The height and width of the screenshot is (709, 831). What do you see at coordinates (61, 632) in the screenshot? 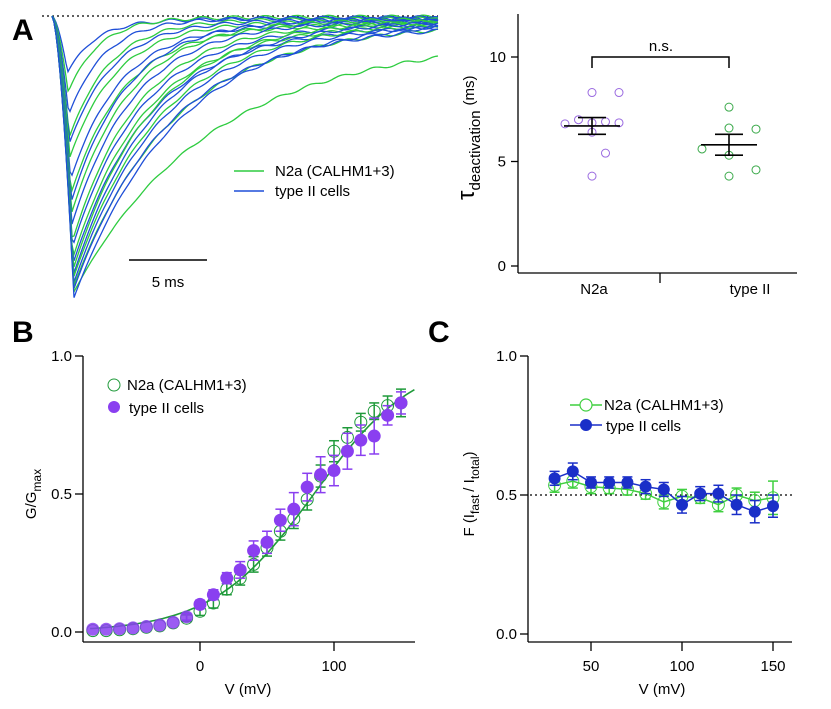
I see `y-tick-label: 0.0` at bounding box center [61, 632].